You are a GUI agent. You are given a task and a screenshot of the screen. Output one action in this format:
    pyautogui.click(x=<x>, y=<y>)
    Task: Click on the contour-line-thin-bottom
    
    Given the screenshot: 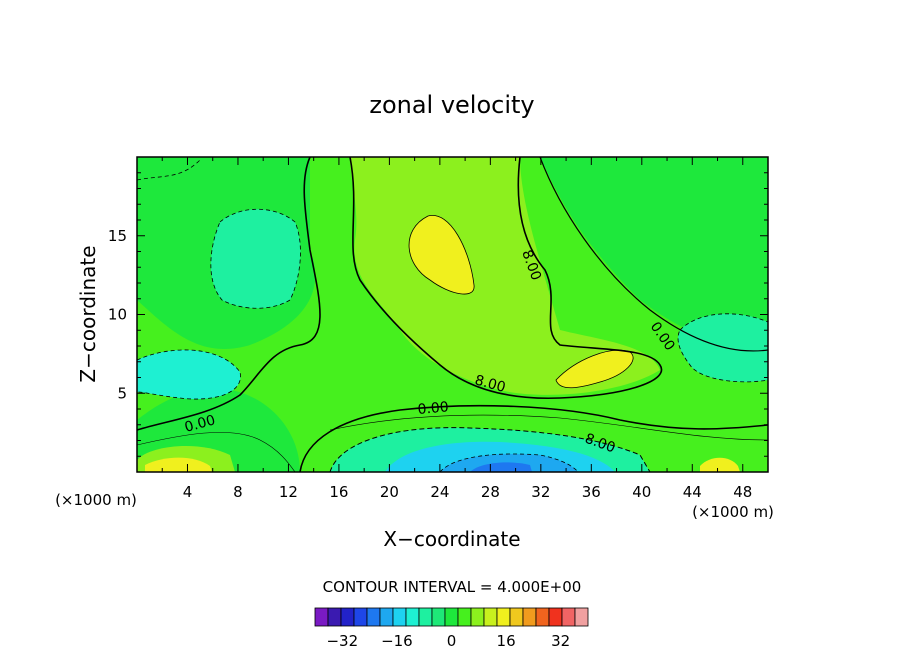 What is the action you would take?
    pyautogui.click(x=548, y=427)
    